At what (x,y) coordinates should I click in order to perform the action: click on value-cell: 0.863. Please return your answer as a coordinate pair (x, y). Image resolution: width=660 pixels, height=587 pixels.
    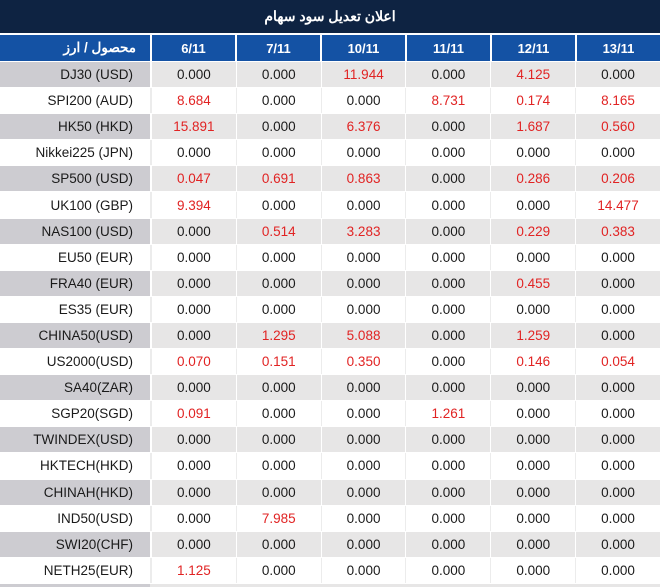
    Looking at the image, I should click on (363, 179).